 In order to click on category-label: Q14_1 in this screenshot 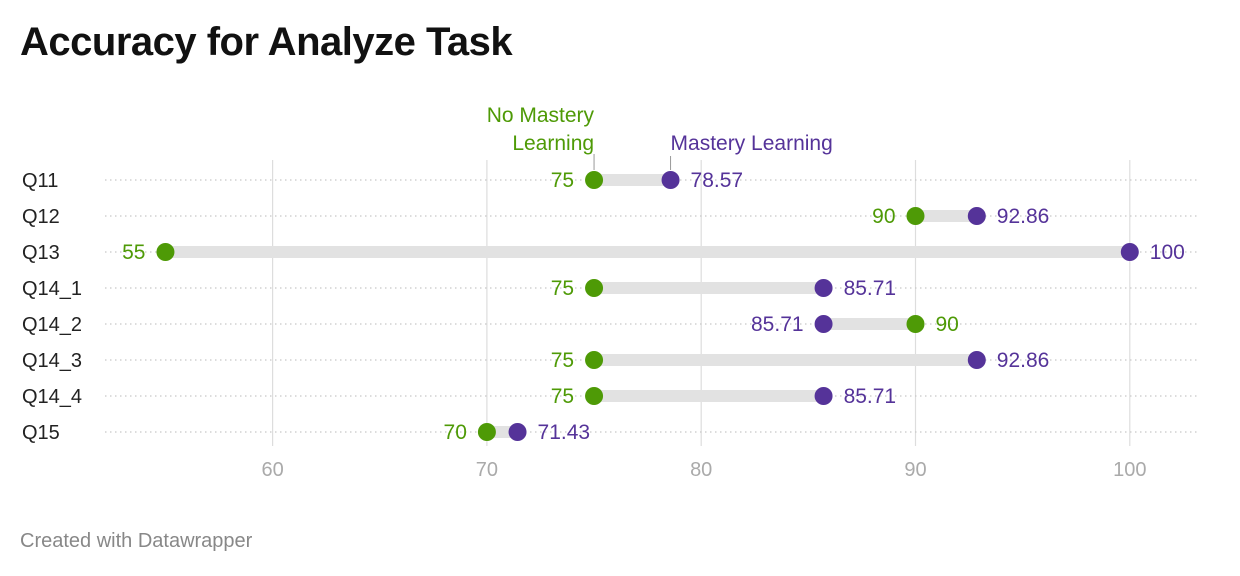, I will do `click(52, 289)`.